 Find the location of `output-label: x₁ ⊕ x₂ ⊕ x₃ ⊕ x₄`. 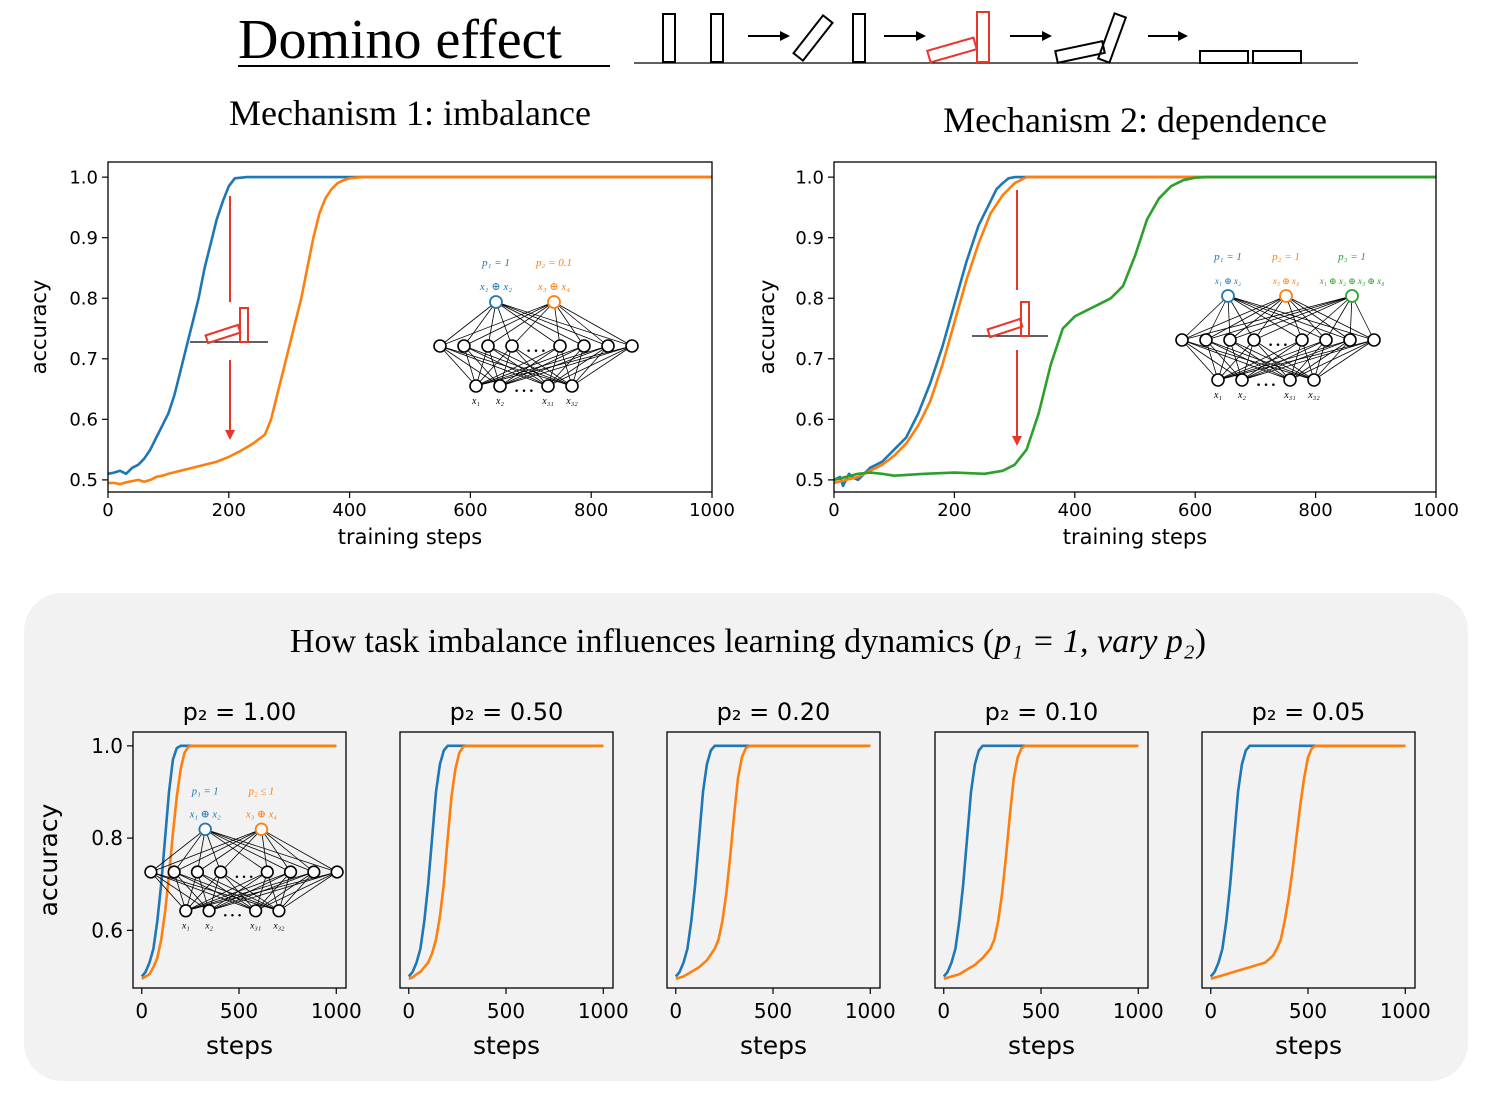

output-label: x₁ ⊕ x₂ ⊕ x₃ ⊕ x₄ is located at coordinates (1352, 281).